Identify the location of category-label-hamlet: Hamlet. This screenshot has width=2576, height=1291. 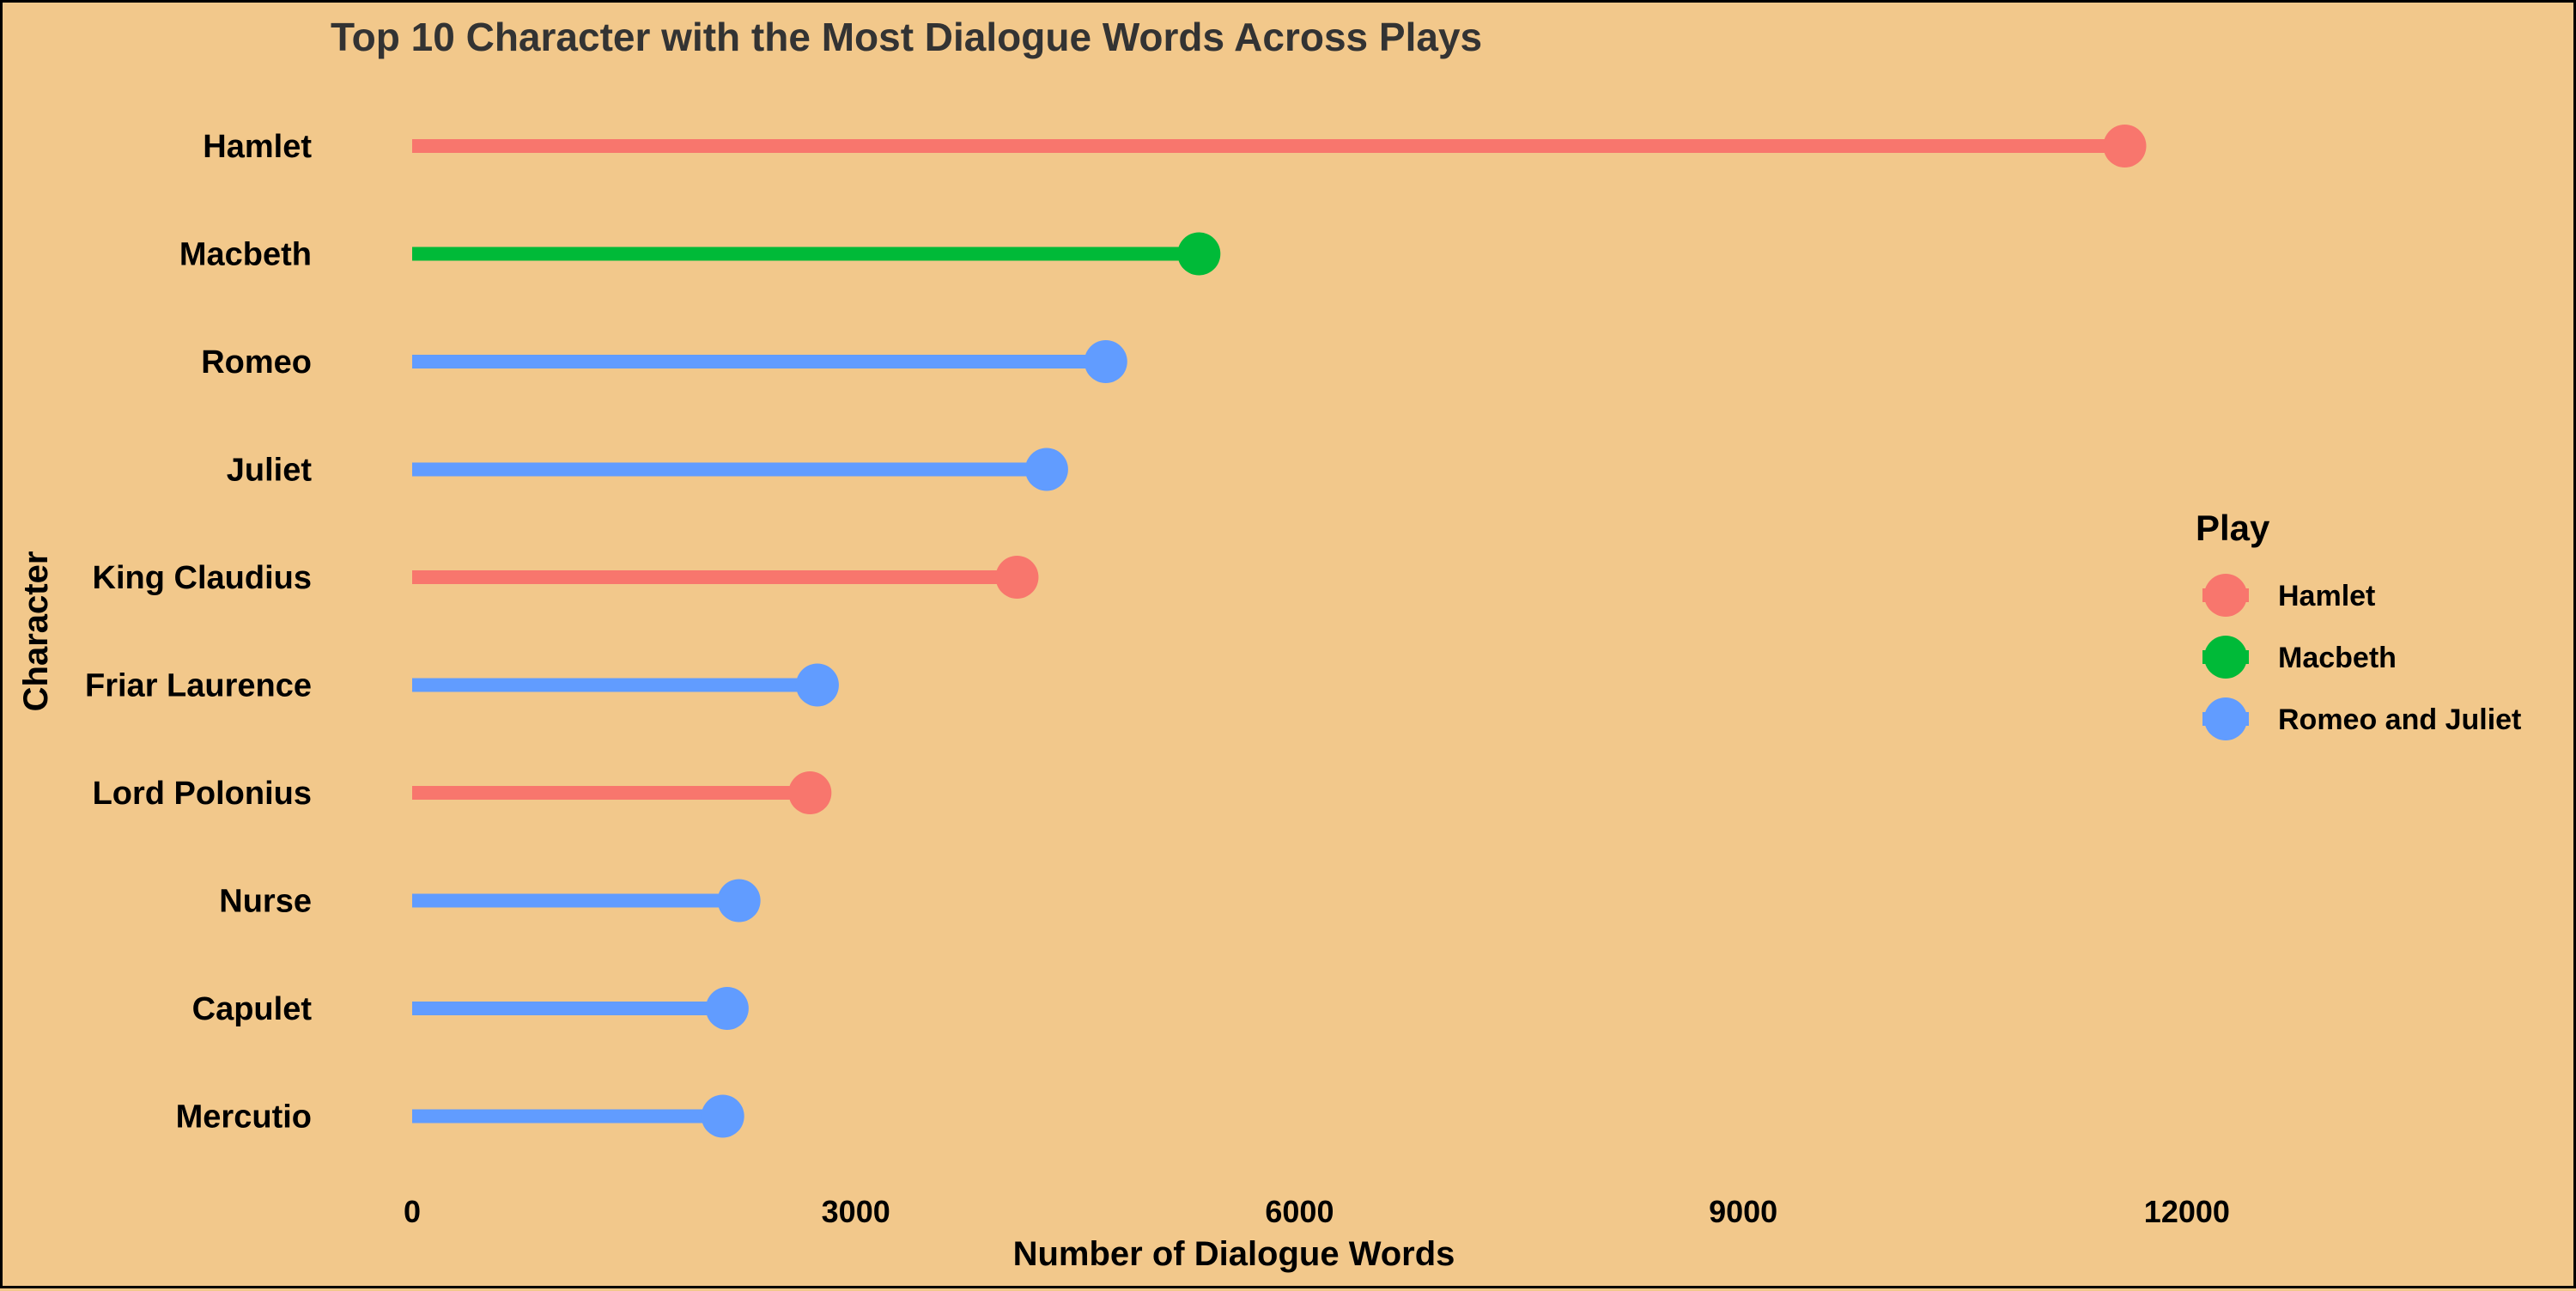
(258, 147).